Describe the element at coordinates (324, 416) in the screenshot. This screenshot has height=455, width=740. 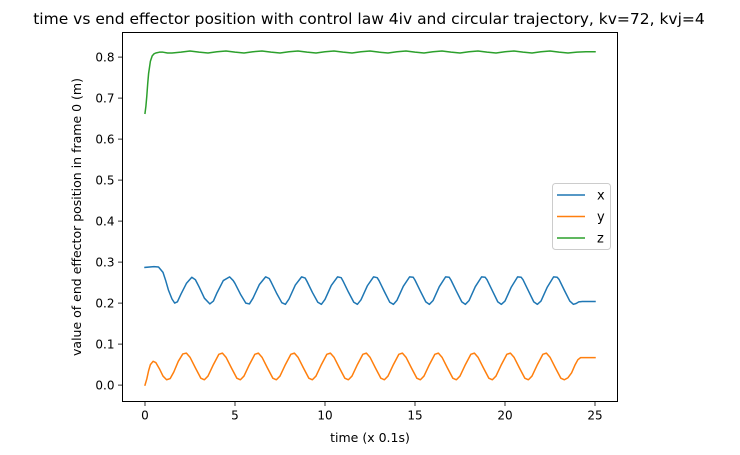
I see `x-tick-label: 10` at that location.